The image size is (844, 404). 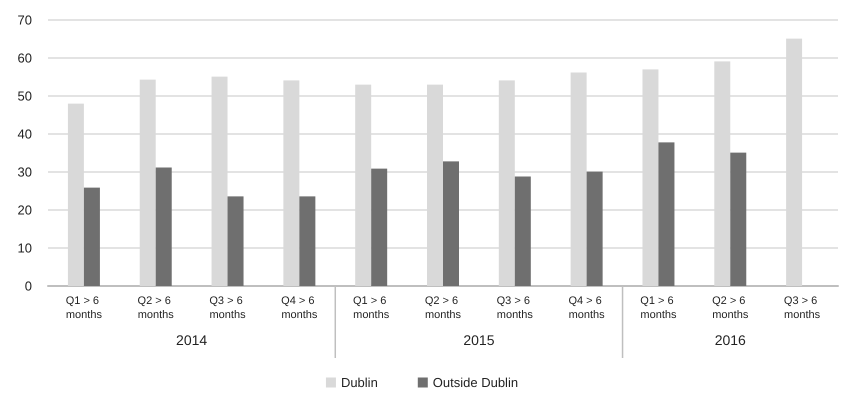 I want to click on text: 2016, so click(x=730, y=340).